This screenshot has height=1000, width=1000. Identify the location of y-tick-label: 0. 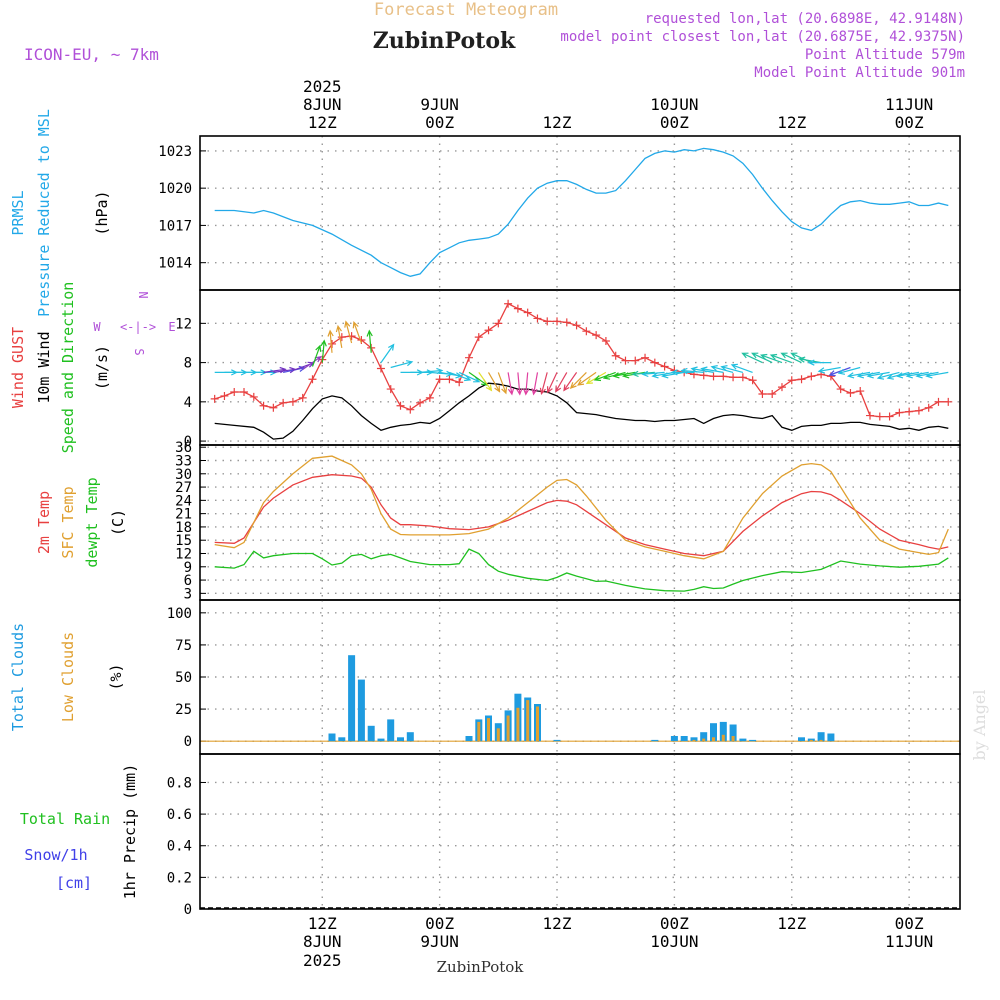
(188, 742).